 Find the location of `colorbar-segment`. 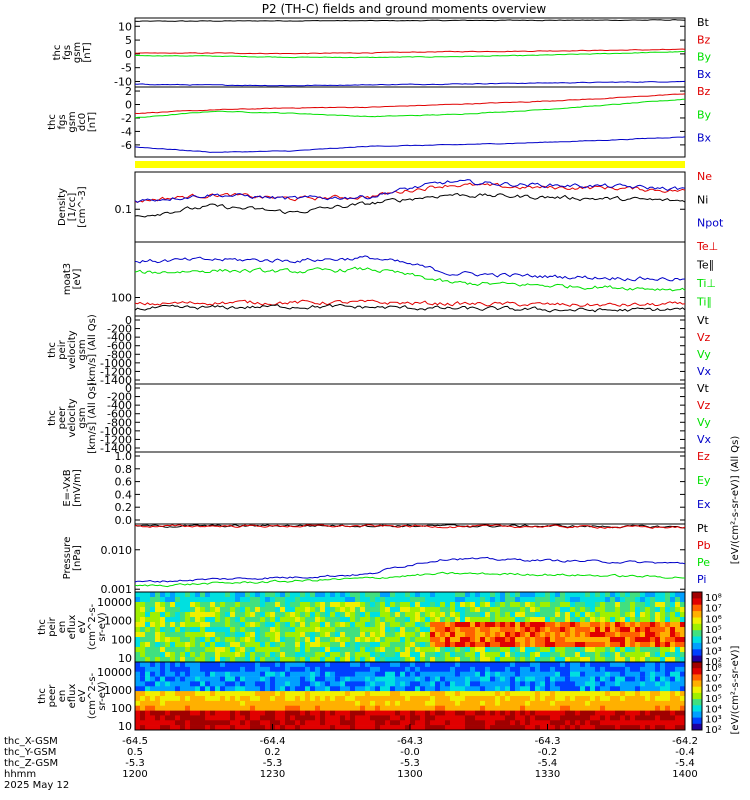

colorbar-segment is located at coordinates (697, 640).